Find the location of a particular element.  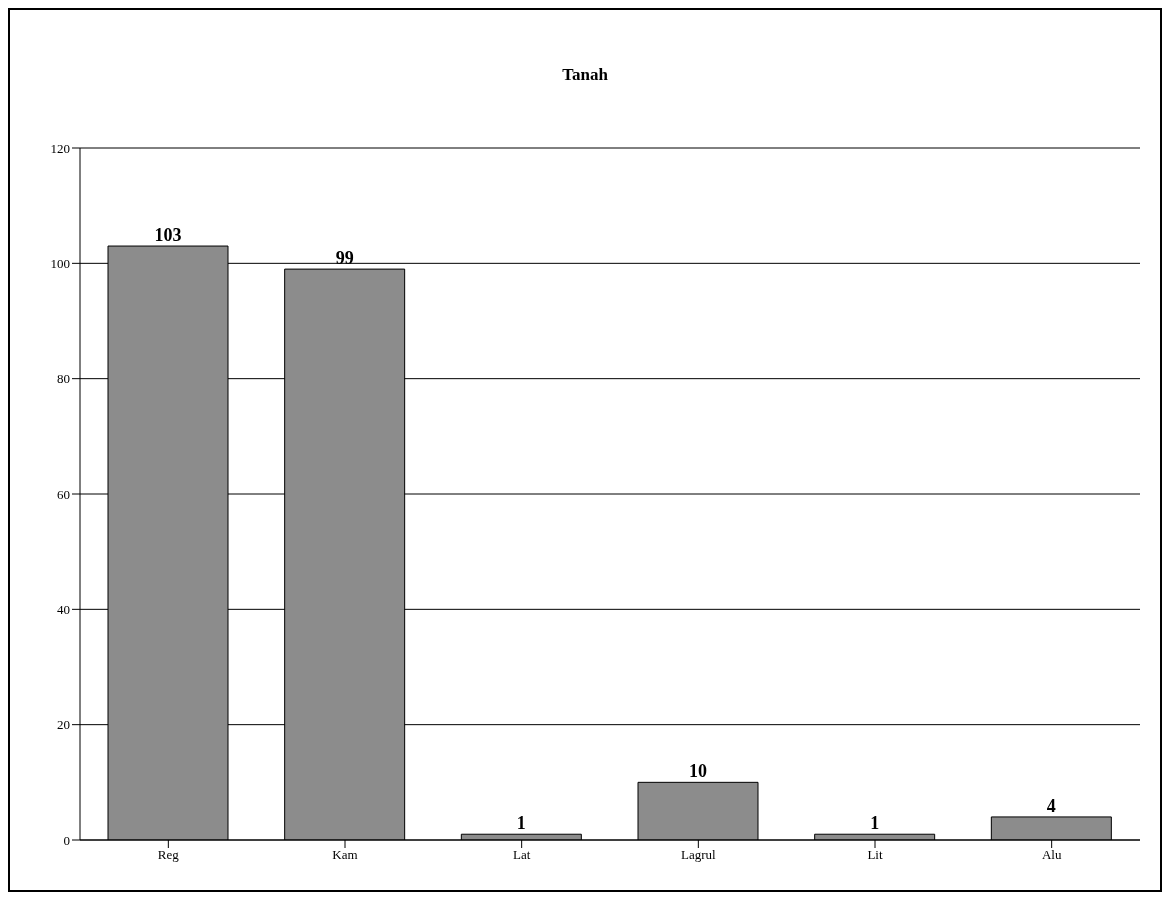

data-label: 103 is located at coordinates (168, 235).